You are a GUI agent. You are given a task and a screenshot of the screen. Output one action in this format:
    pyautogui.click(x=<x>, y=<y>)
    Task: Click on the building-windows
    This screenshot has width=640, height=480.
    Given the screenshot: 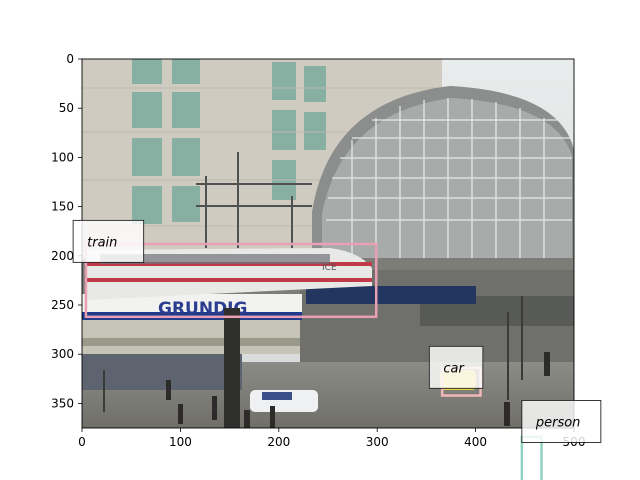 What is the action you would take?
    pyautogui.click(x=229, y=141)
    